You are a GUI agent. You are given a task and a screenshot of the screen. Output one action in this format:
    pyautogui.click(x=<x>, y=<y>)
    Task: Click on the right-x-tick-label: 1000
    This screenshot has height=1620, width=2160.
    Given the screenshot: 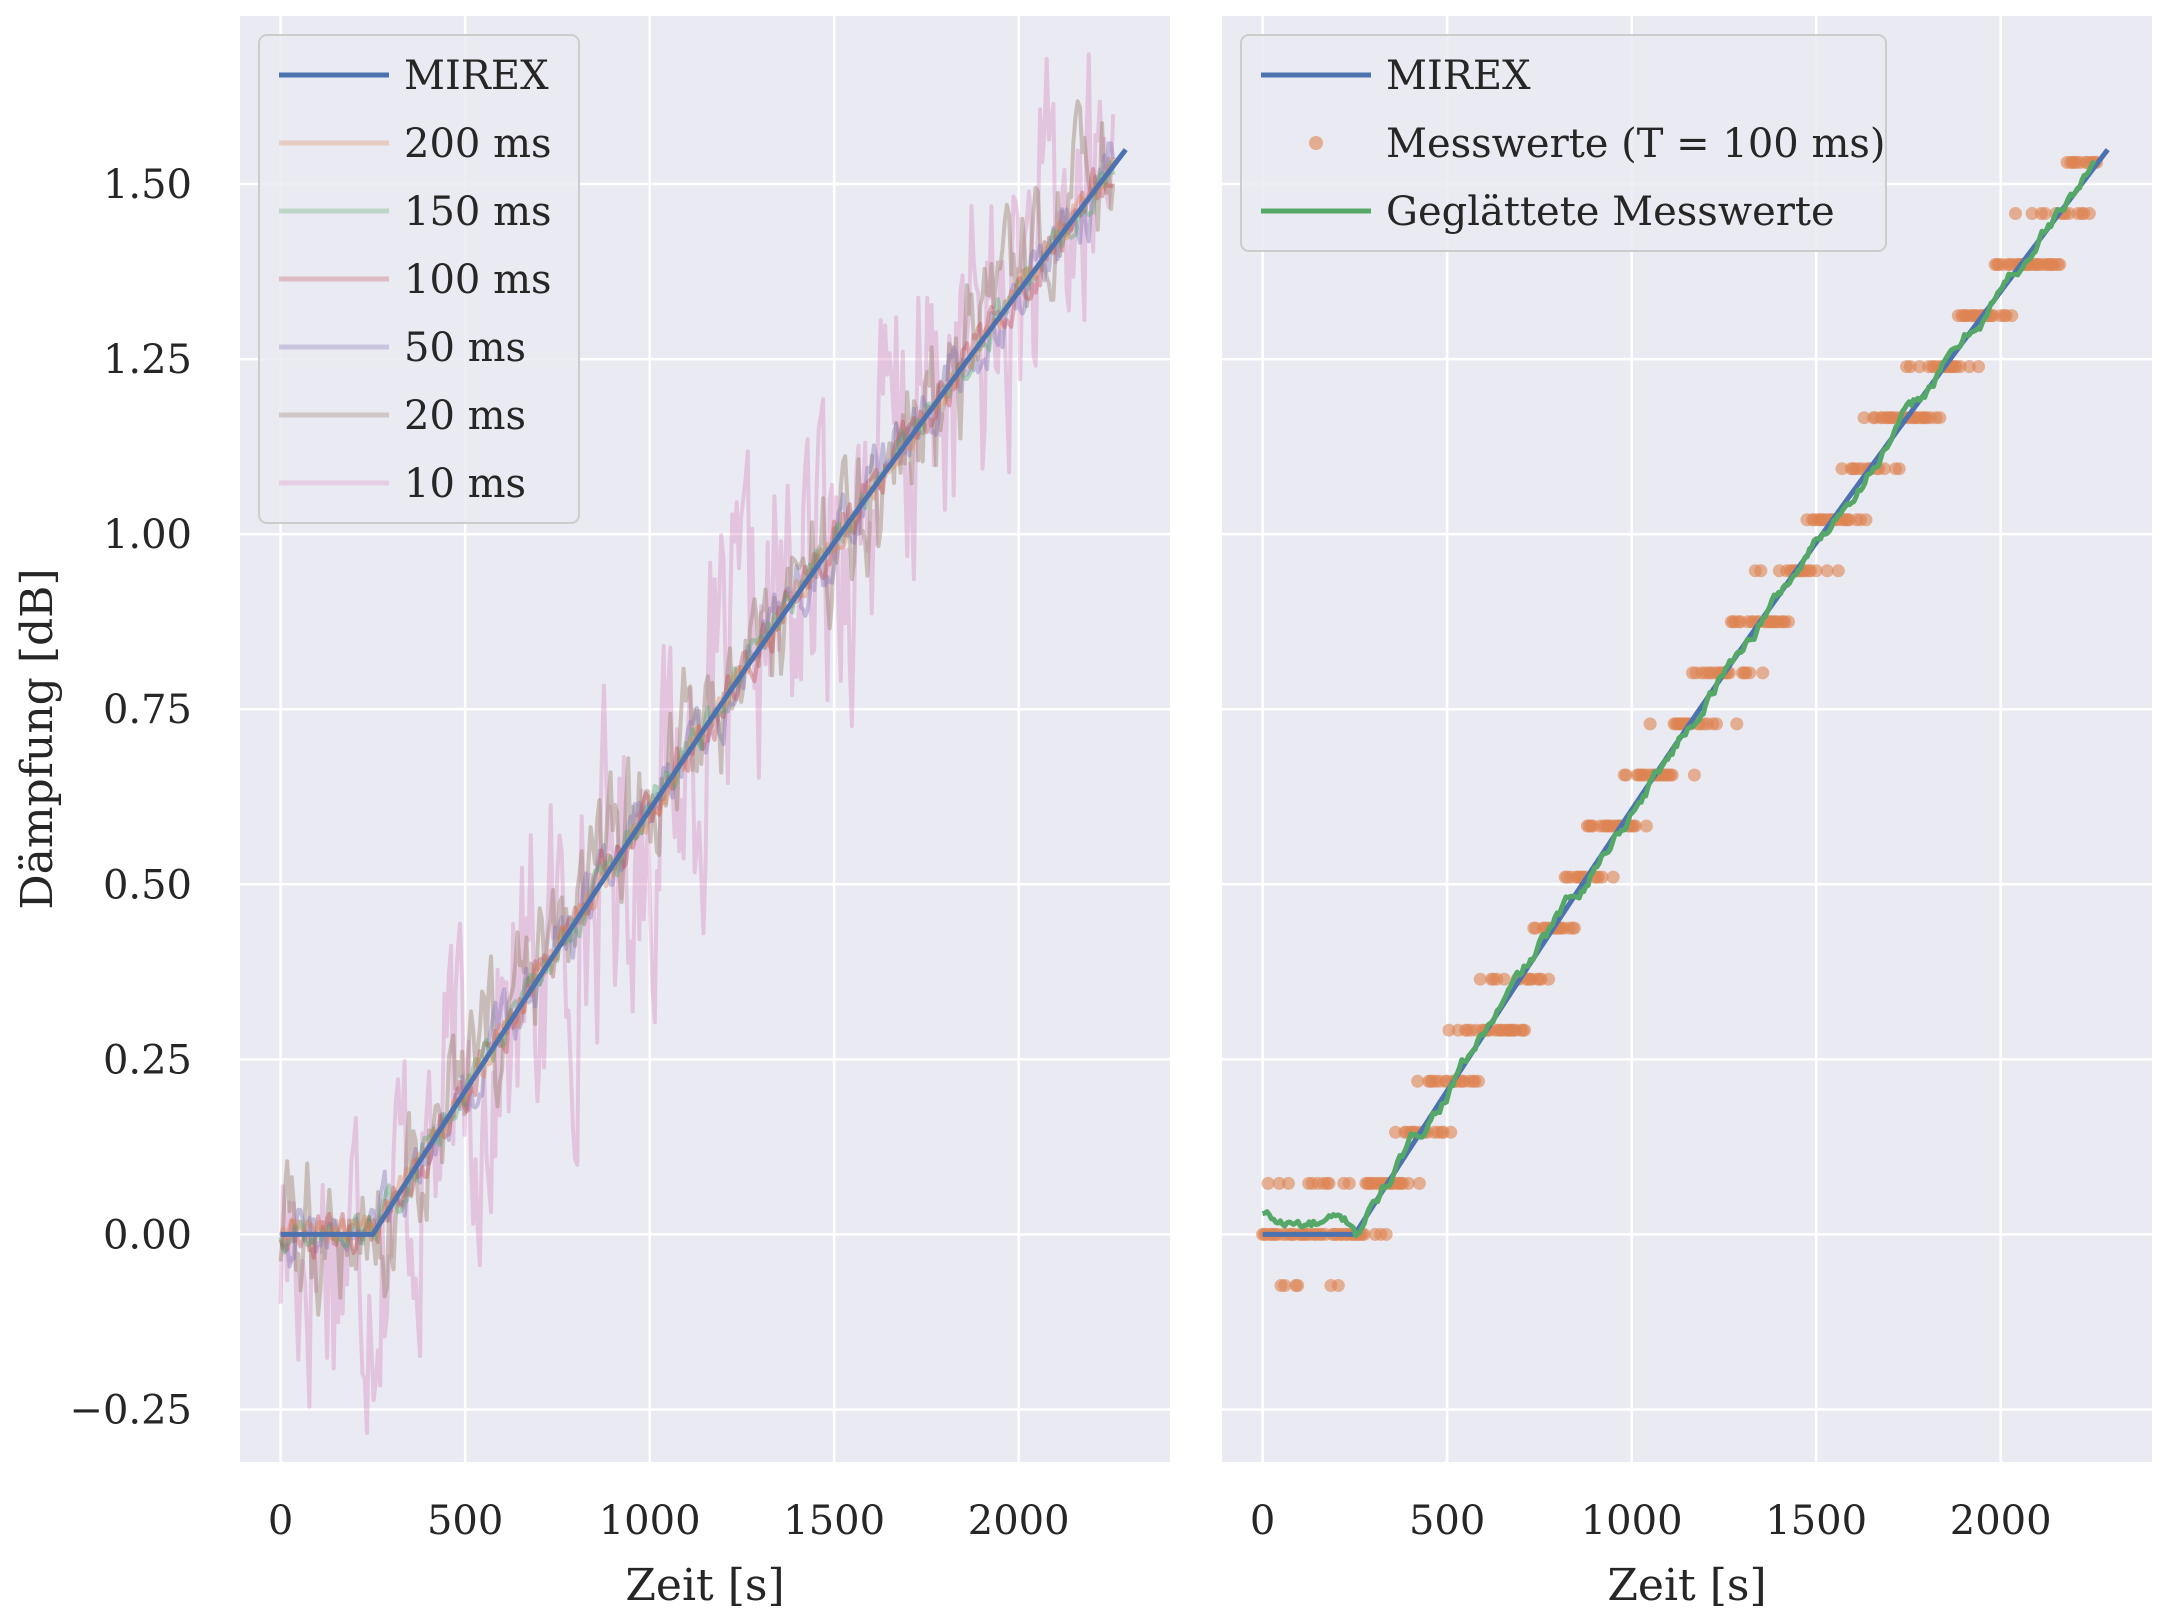 What is the action you would take?
    pyautogui.click(x=1632, y=1521)
    